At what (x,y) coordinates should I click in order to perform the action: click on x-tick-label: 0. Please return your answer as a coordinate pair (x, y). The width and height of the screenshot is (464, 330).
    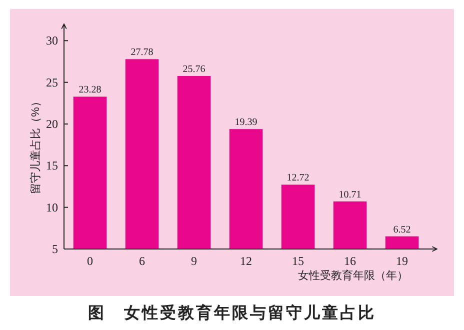
    Looking at the image, I should click on (90, 261).